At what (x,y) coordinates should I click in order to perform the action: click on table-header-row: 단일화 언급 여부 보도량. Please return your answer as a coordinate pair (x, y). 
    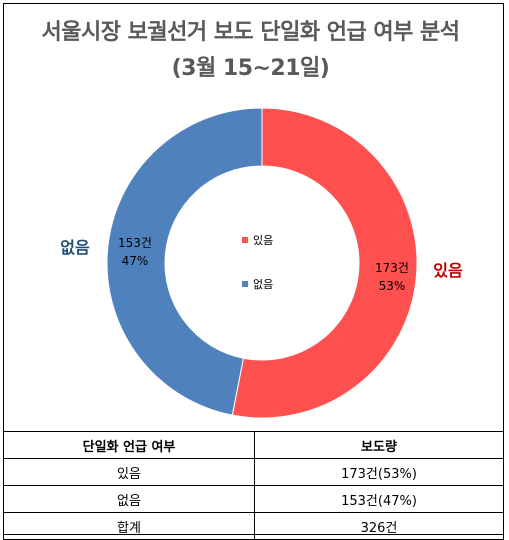
    Looking at the image, I should click on (253, 445).